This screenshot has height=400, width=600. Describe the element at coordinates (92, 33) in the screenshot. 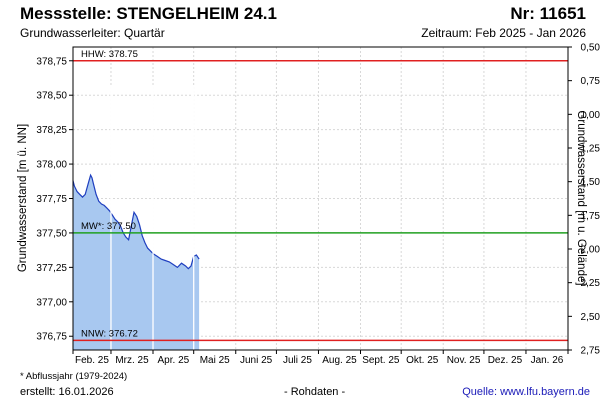

I see `aquifer-label: Grundwasserleiter: Quartär` at that location.